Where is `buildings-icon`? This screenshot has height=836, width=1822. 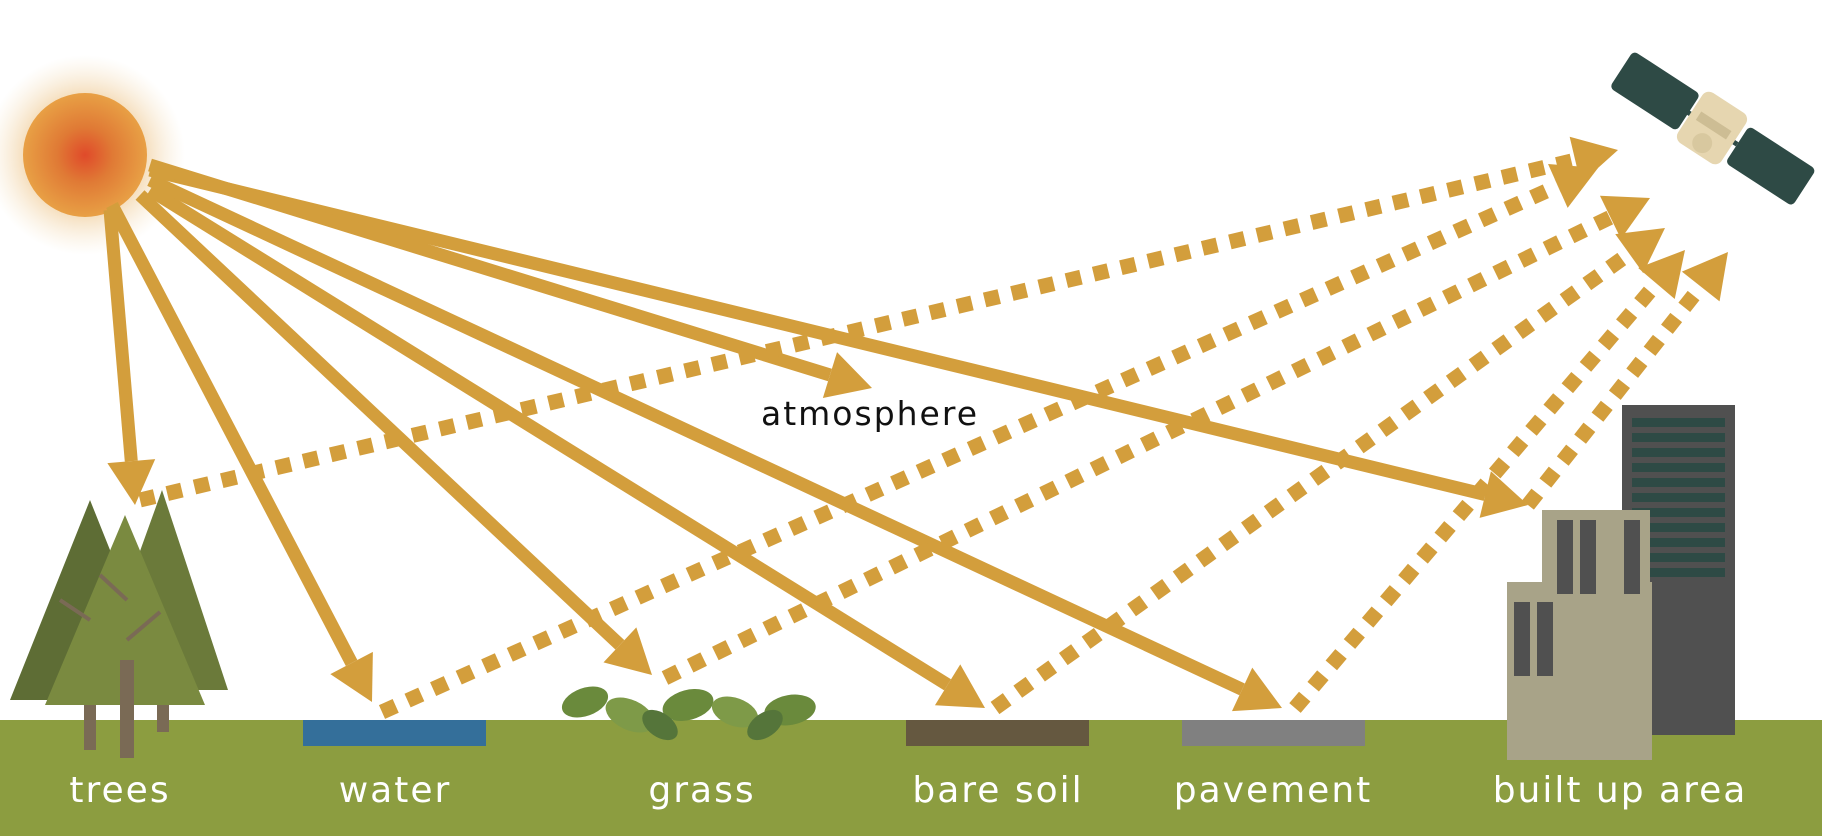
buildings-icon is located at coordinates (1621, 582).